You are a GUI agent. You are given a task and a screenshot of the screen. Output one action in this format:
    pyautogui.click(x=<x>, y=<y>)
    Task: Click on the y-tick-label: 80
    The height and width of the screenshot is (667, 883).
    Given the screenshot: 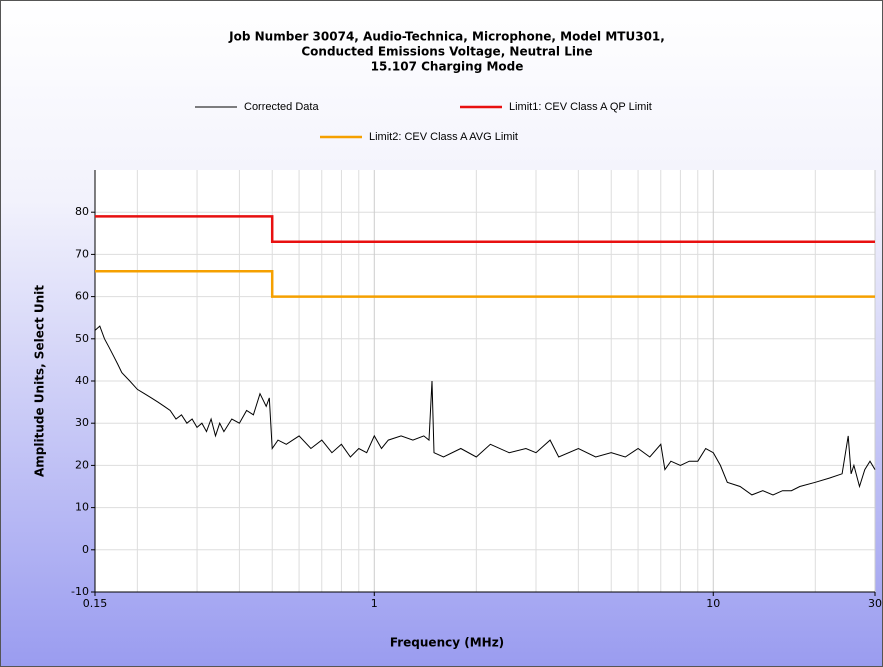 What is the action you would take?
    pyautogui.click(x=82, y=211)
    